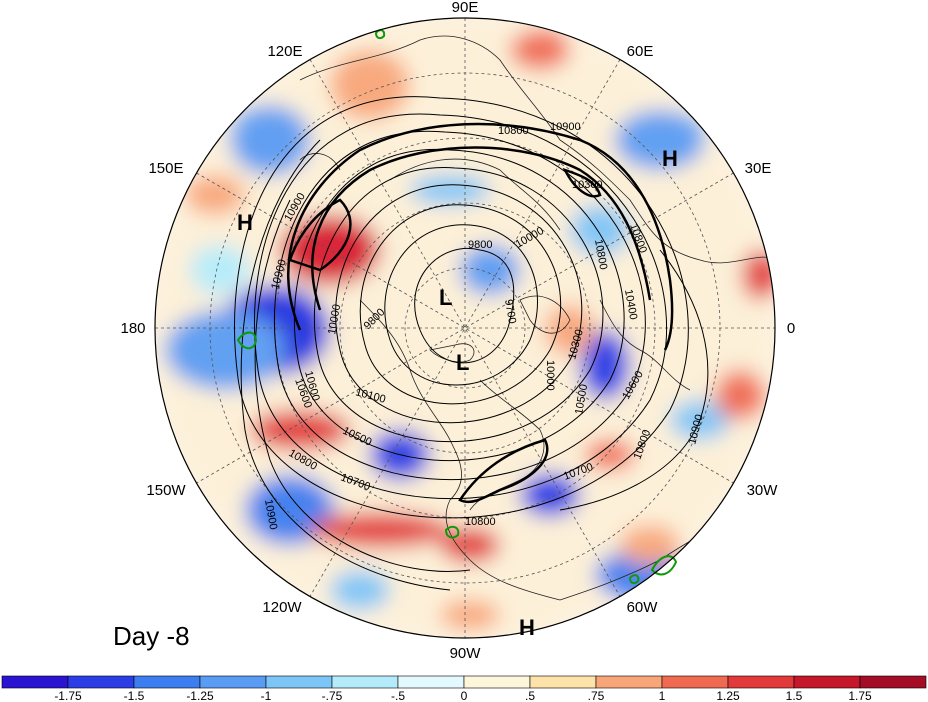 This screenshot has height=702, width=928. I want to click on contour-label: 10300, so click(587, 185).